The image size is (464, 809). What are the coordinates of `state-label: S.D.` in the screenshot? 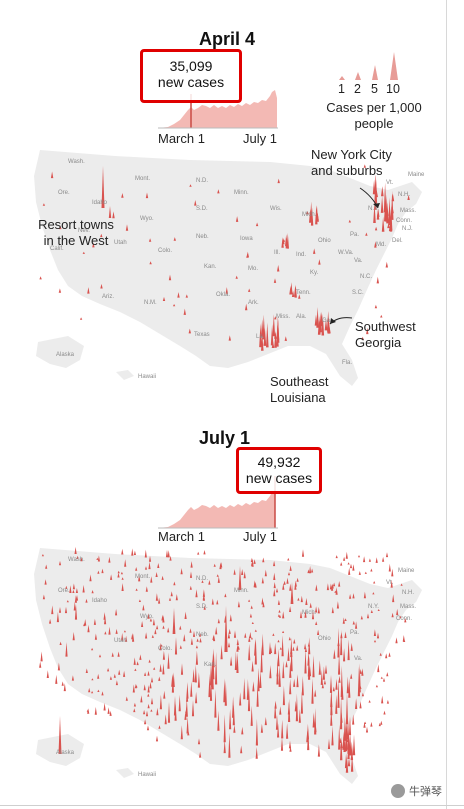 It's located at (202, 607).